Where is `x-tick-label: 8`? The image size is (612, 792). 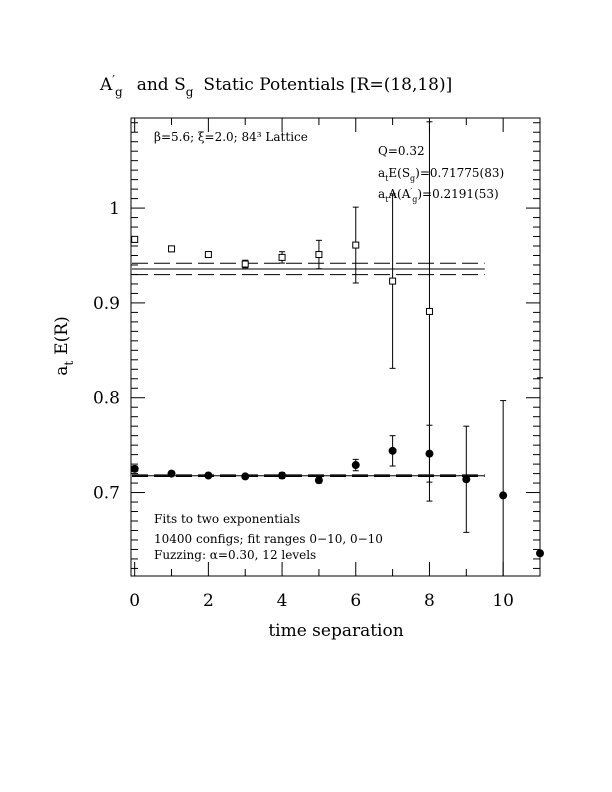
x-tick-label: 8 is located at coordinates (429, 601).